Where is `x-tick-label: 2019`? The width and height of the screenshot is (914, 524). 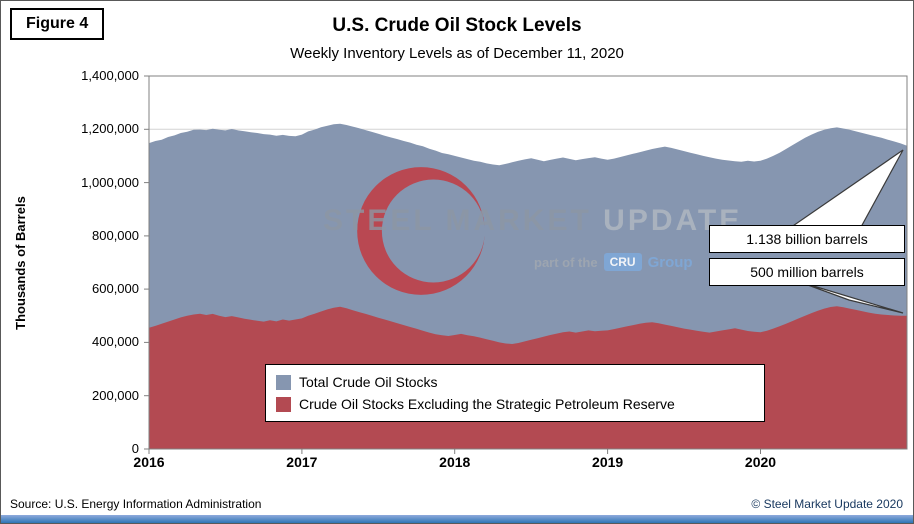
x-tick-label: 2019 is located at coordinates (608, 462).